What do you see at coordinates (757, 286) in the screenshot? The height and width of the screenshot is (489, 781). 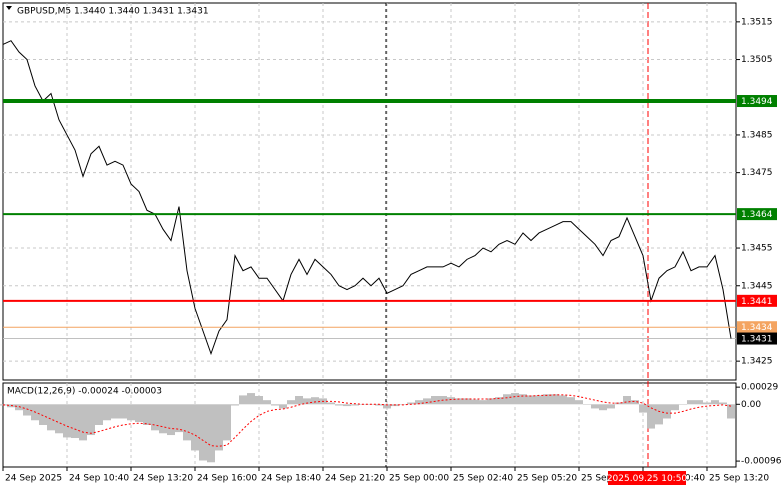 I see `y-tick-label: 1.3445` at bounding box center [757, 286].